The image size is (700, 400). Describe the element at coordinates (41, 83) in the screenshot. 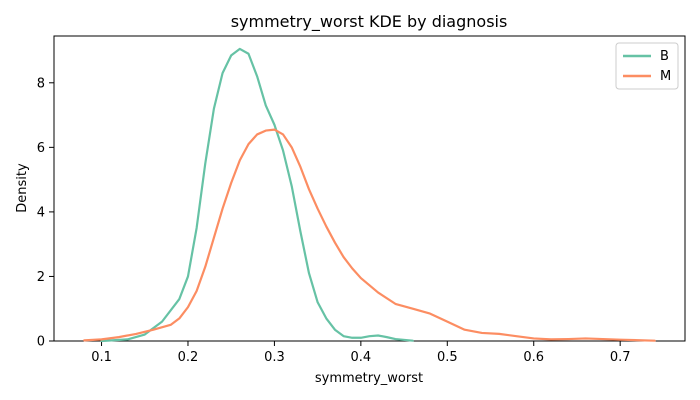

I see `y-tick-label: 8` at that location.